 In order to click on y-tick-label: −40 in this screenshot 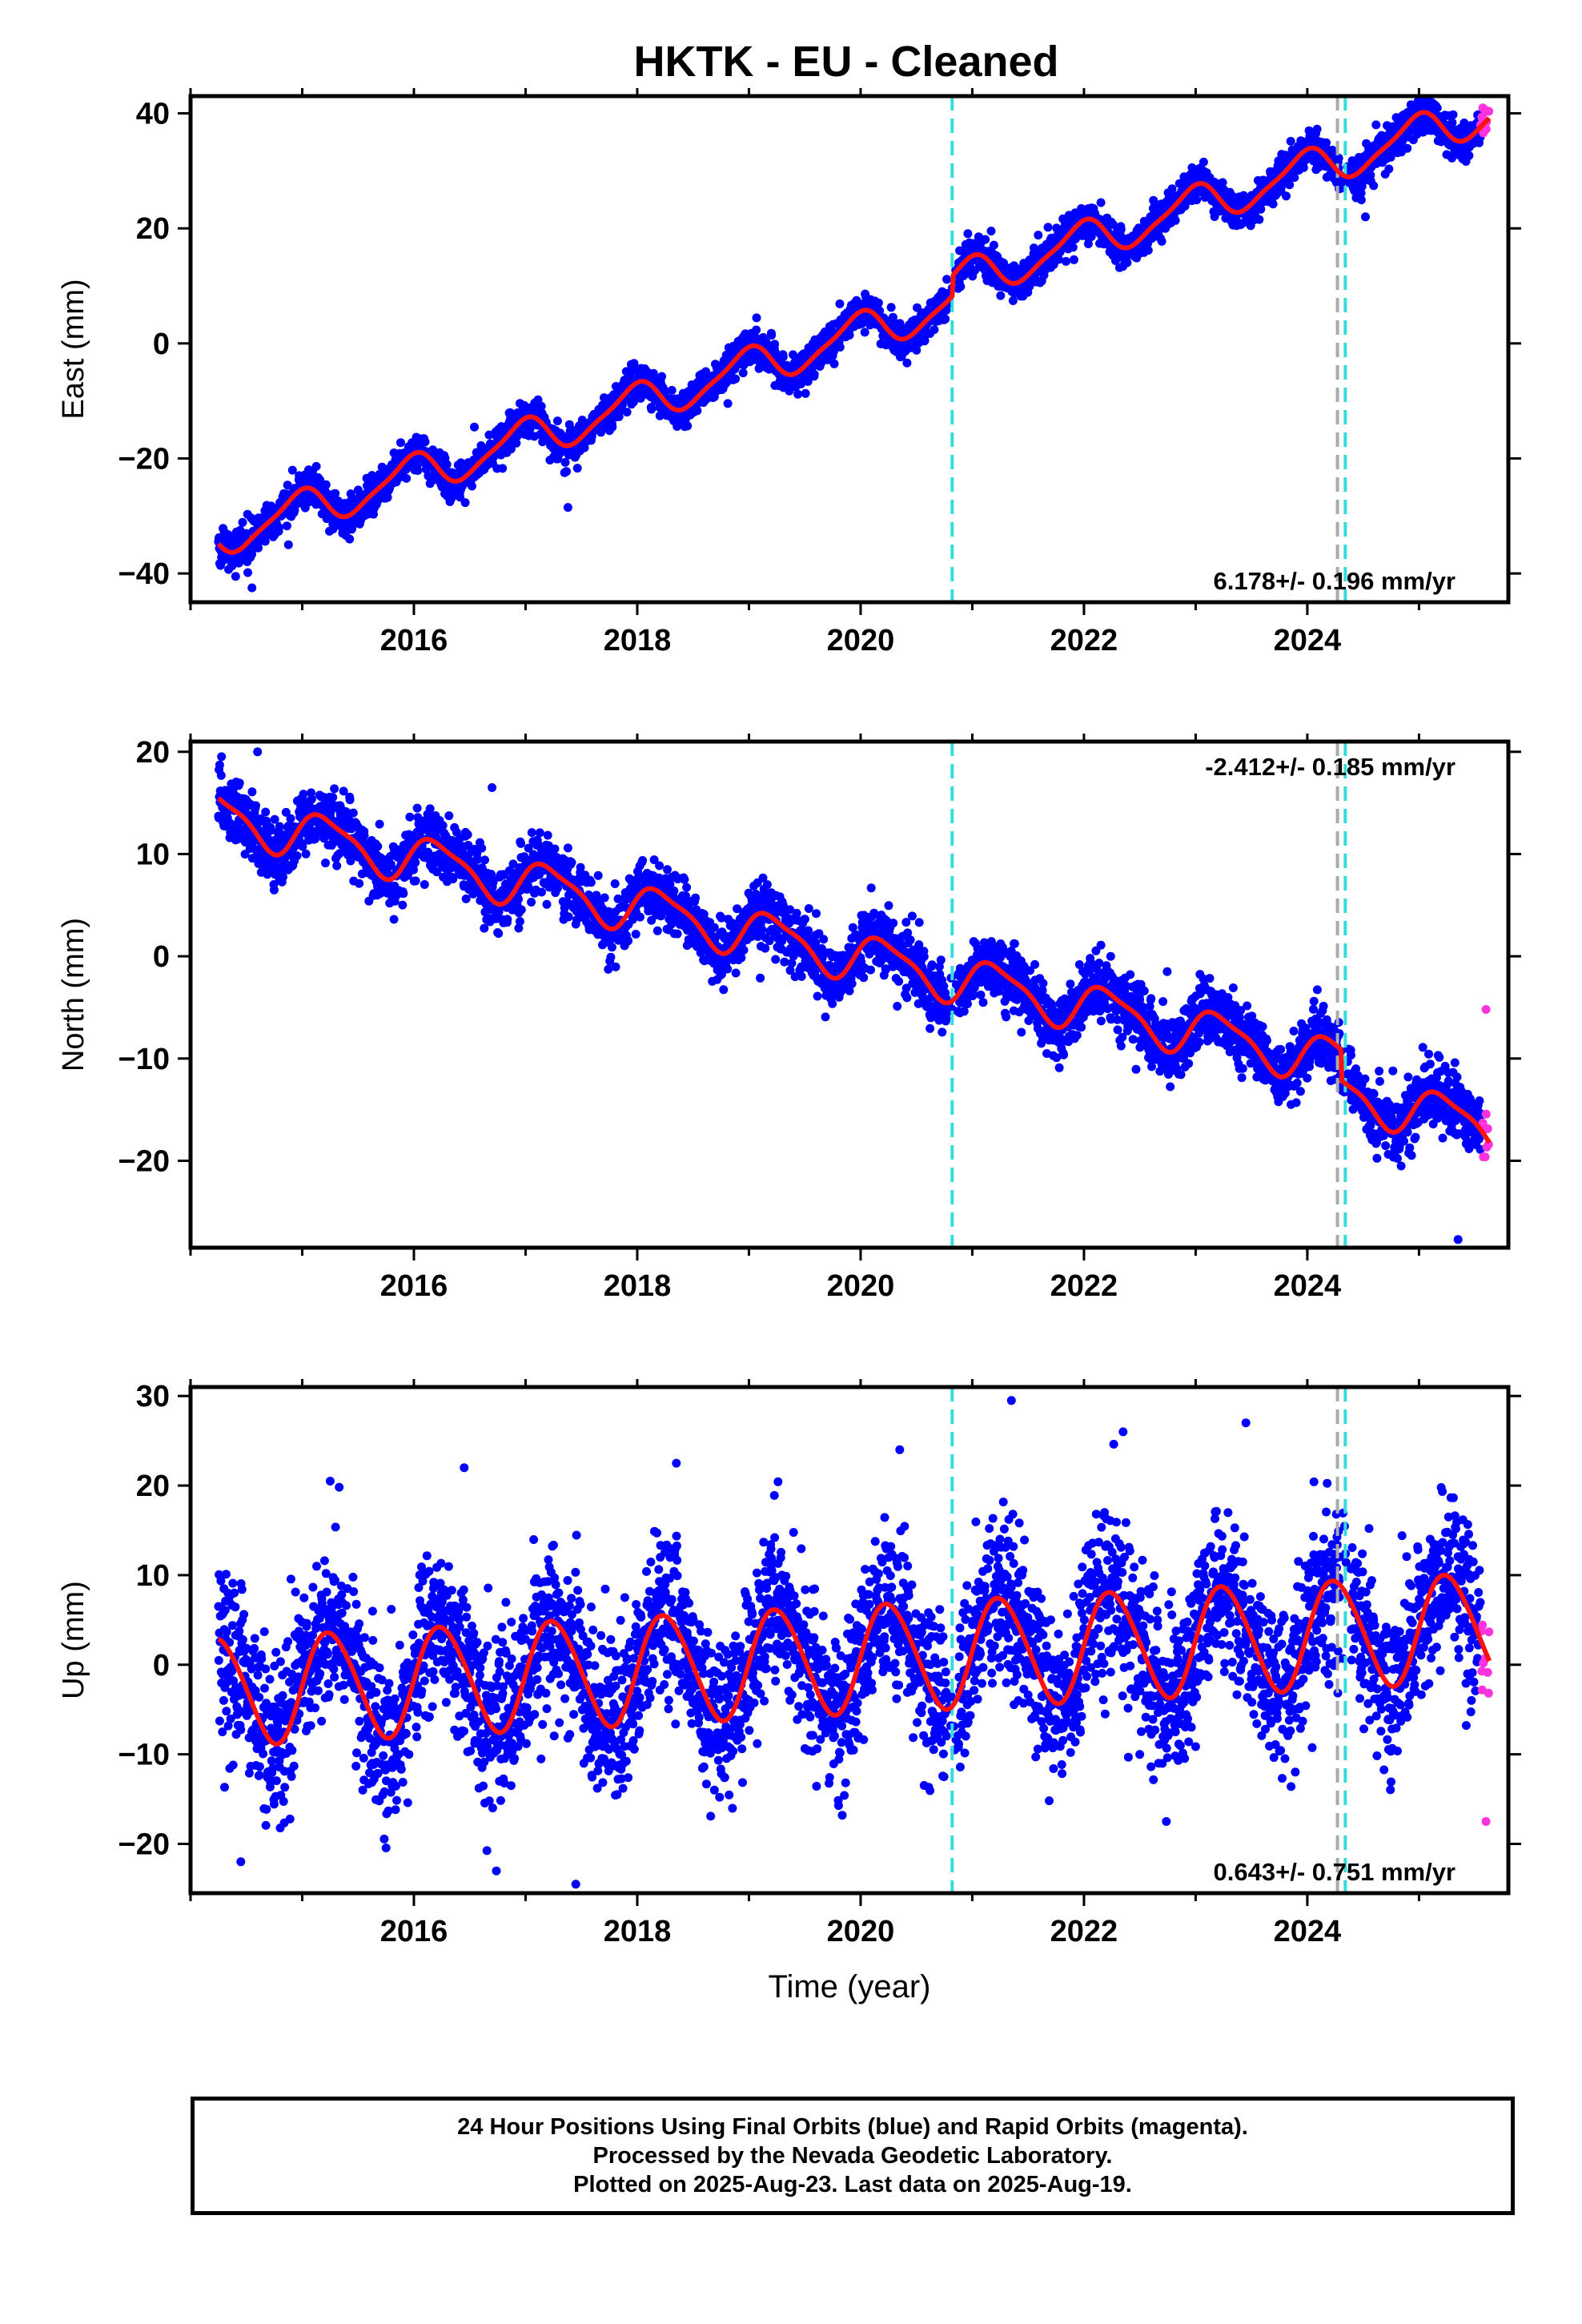, I will do `click(144, 574)`.